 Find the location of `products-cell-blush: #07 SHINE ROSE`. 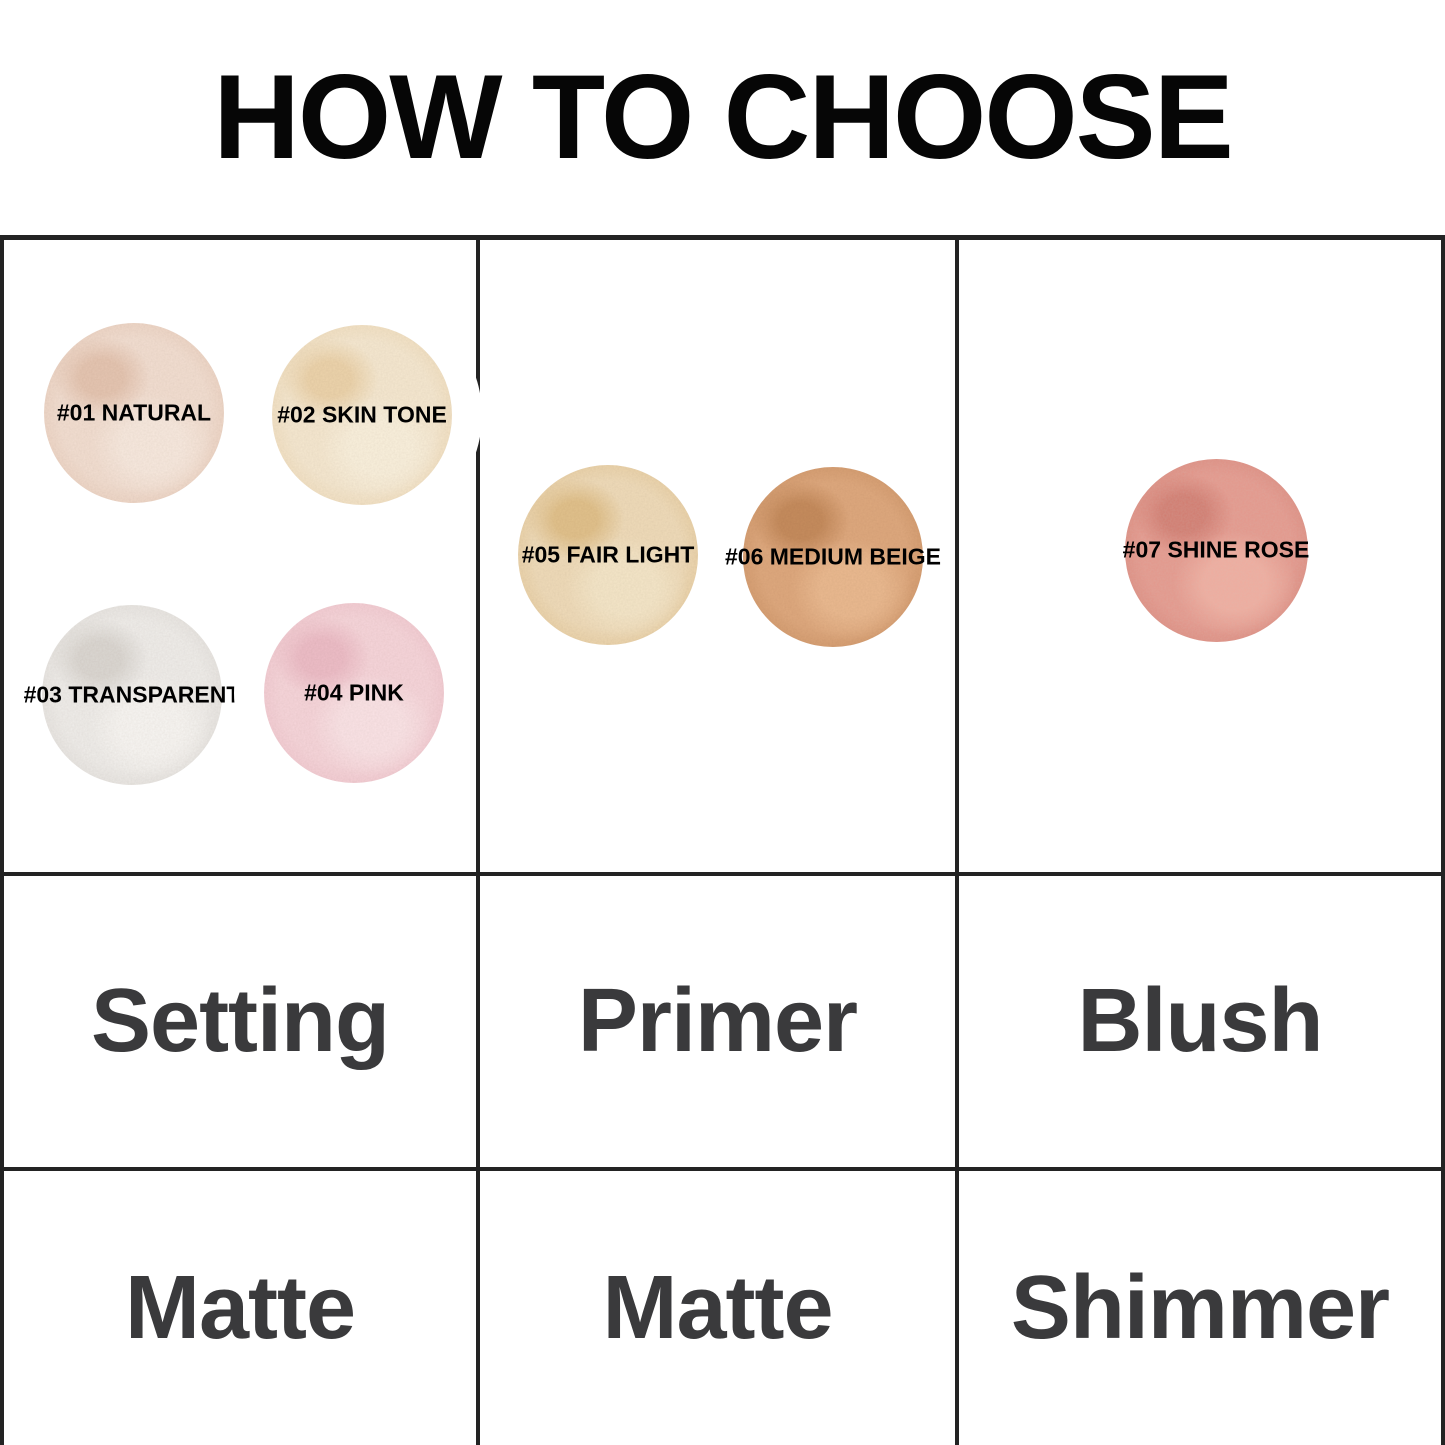

products-cell-blush: #07 SHINE ROSE is located at coordinates (1200, 556).